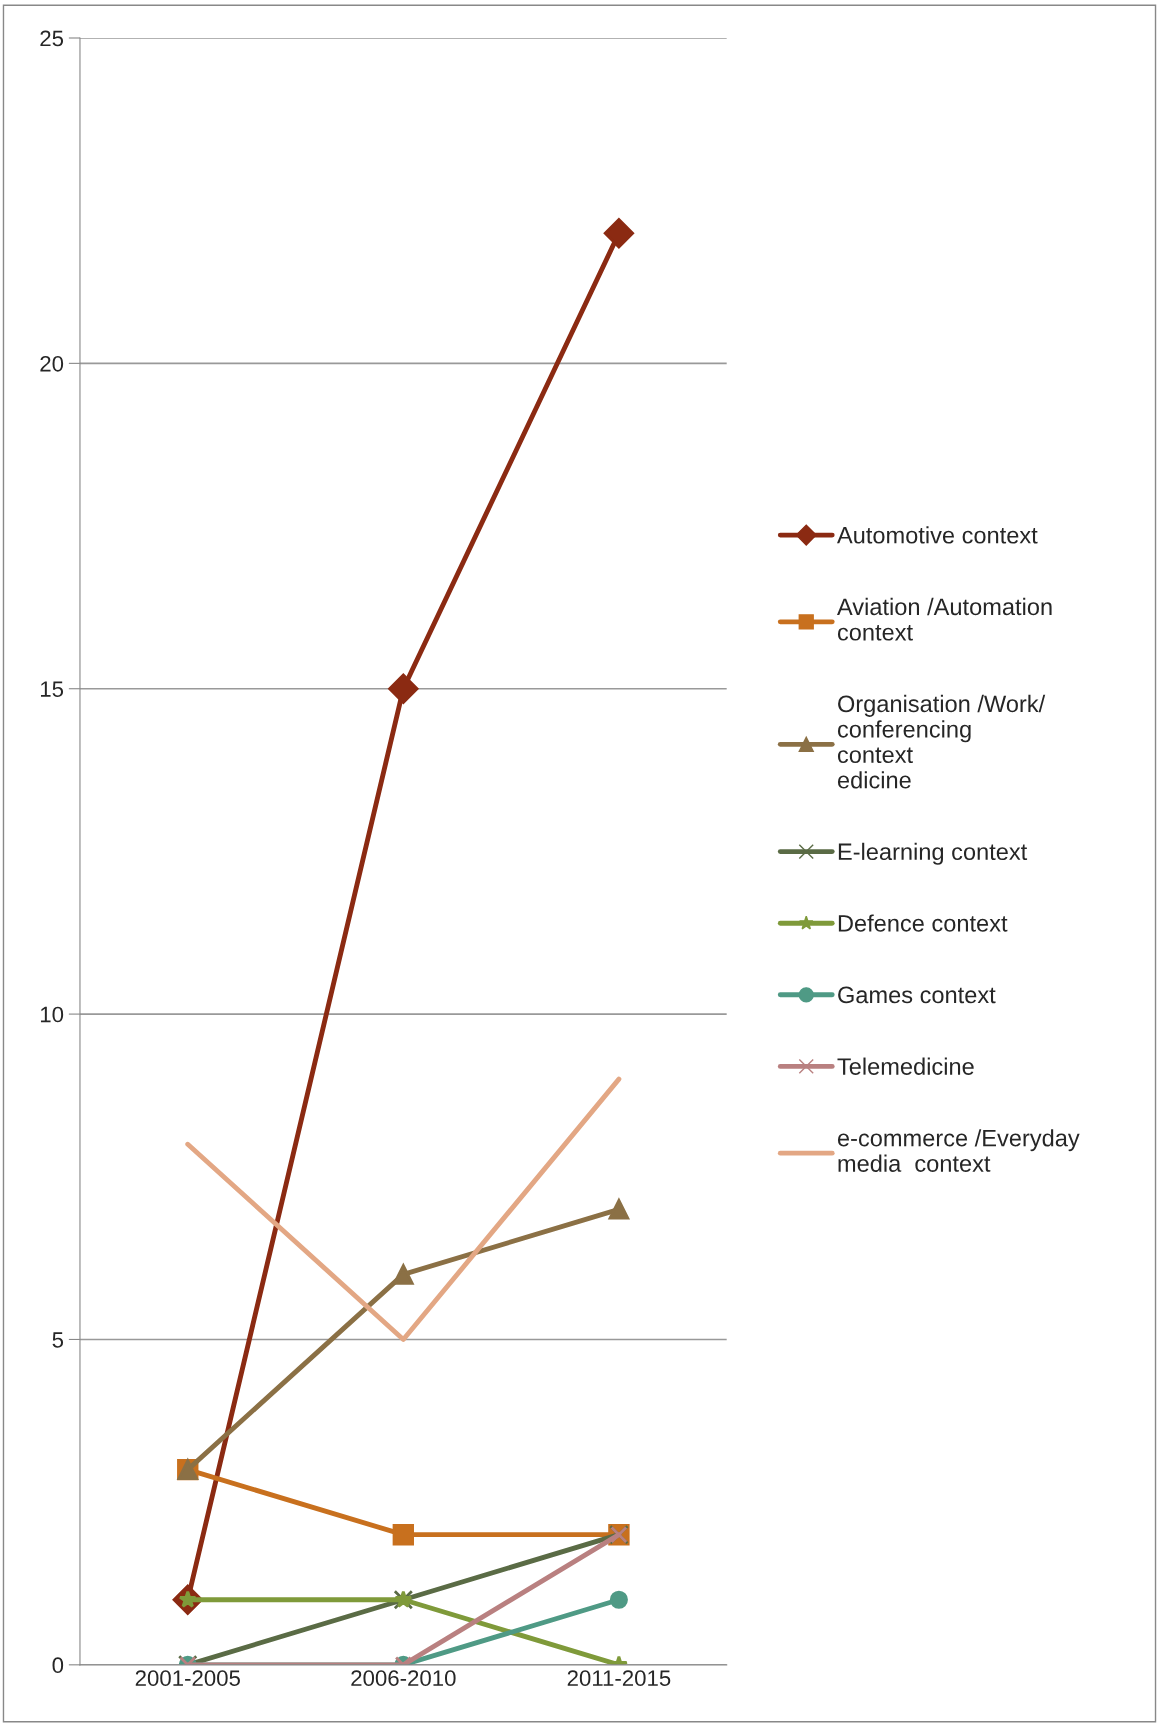  I want to click on y-tick-label: 20, so click(52, 363).